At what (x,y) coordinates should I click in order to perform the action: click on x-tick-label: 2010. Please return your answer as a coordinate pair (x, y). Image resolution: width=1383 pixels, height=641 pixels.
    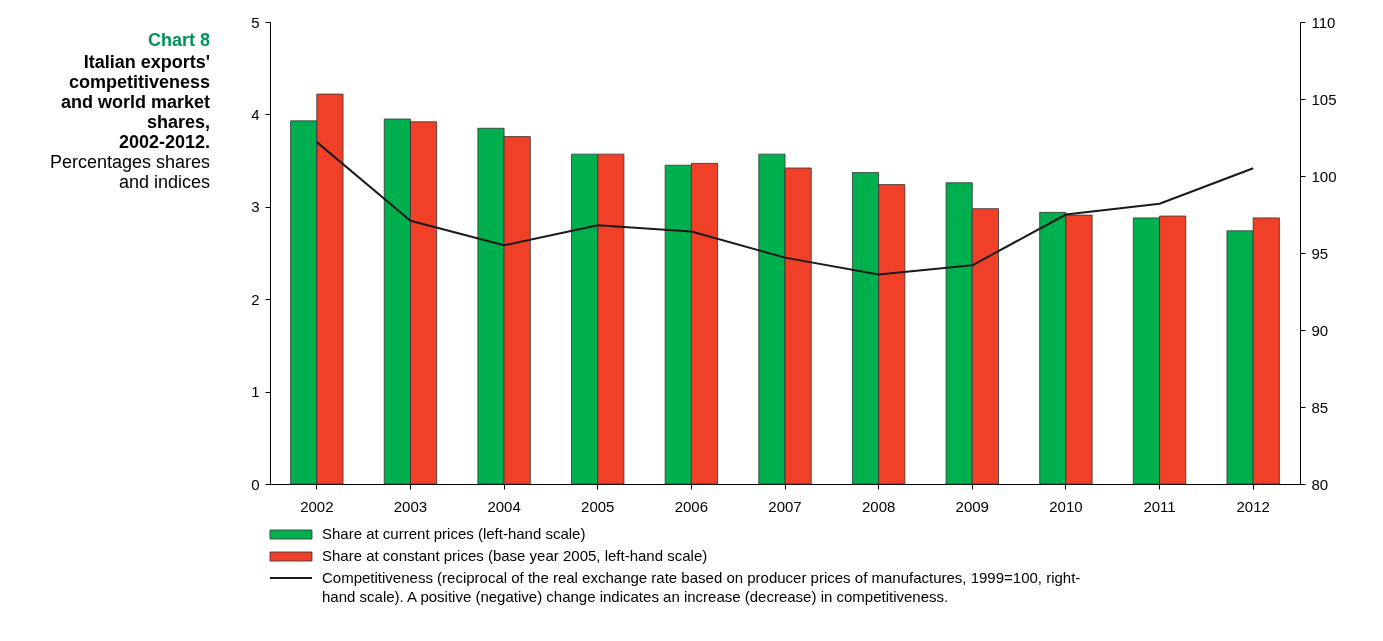
    Looking at the image, I should click on (1066, 506).